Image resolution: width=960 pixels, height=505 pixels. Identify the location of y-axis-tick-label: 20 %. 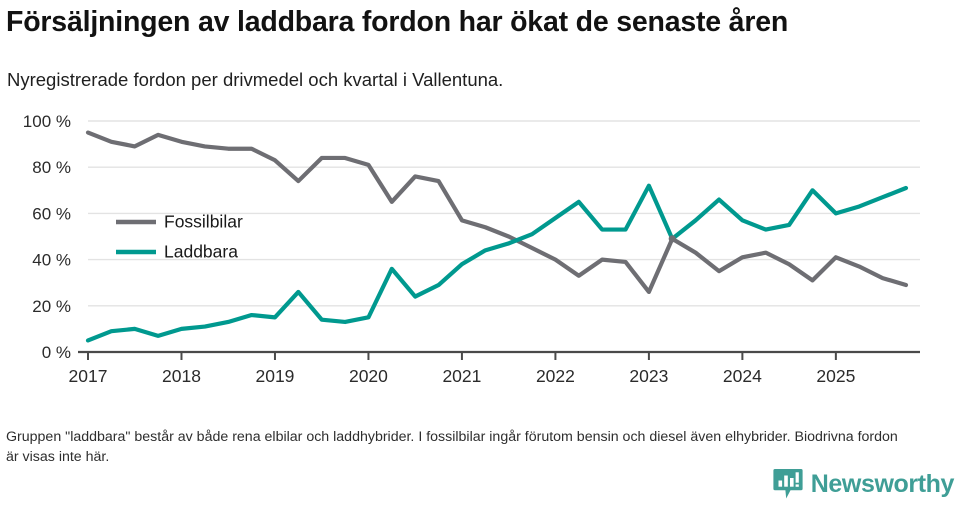
(51, 306).